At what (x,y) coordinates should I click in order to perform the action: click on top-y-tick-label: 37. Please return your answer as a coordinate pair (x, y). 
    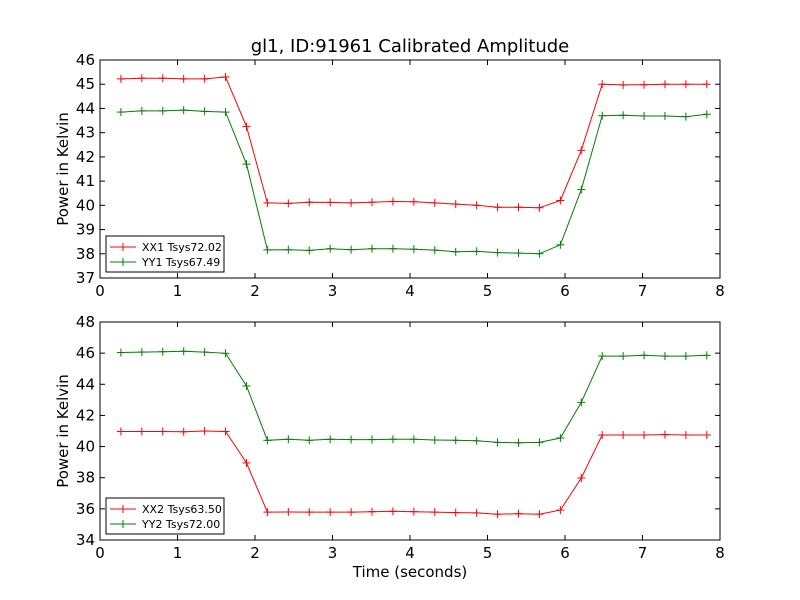
    Looking at the image, I should click on (85, 278).